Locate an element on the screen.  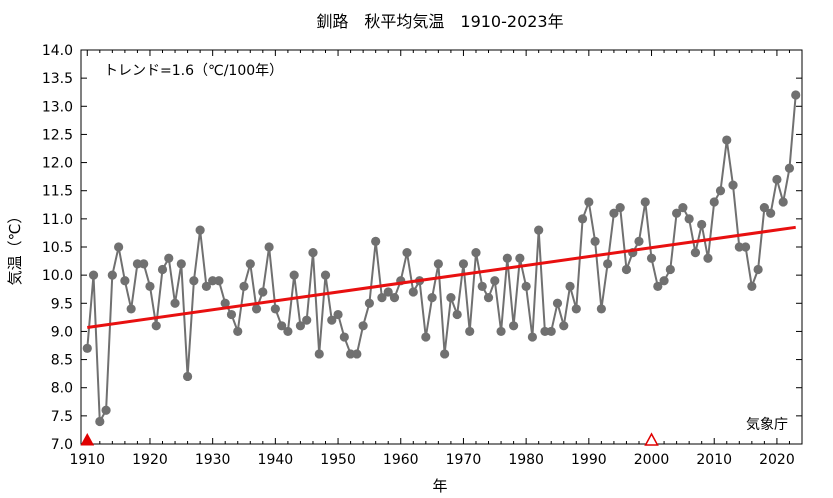
source-label: 気象庁 is located at coordinates (767, 425).